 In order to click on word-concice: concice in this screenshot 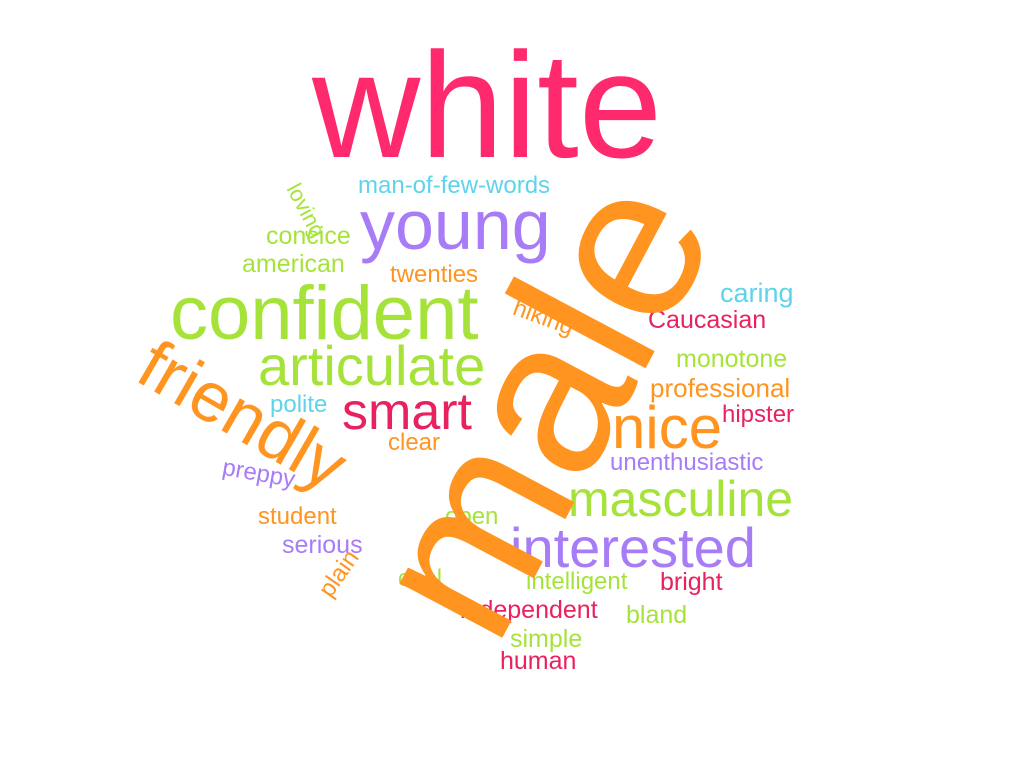, I will do `click(308, 236)`.